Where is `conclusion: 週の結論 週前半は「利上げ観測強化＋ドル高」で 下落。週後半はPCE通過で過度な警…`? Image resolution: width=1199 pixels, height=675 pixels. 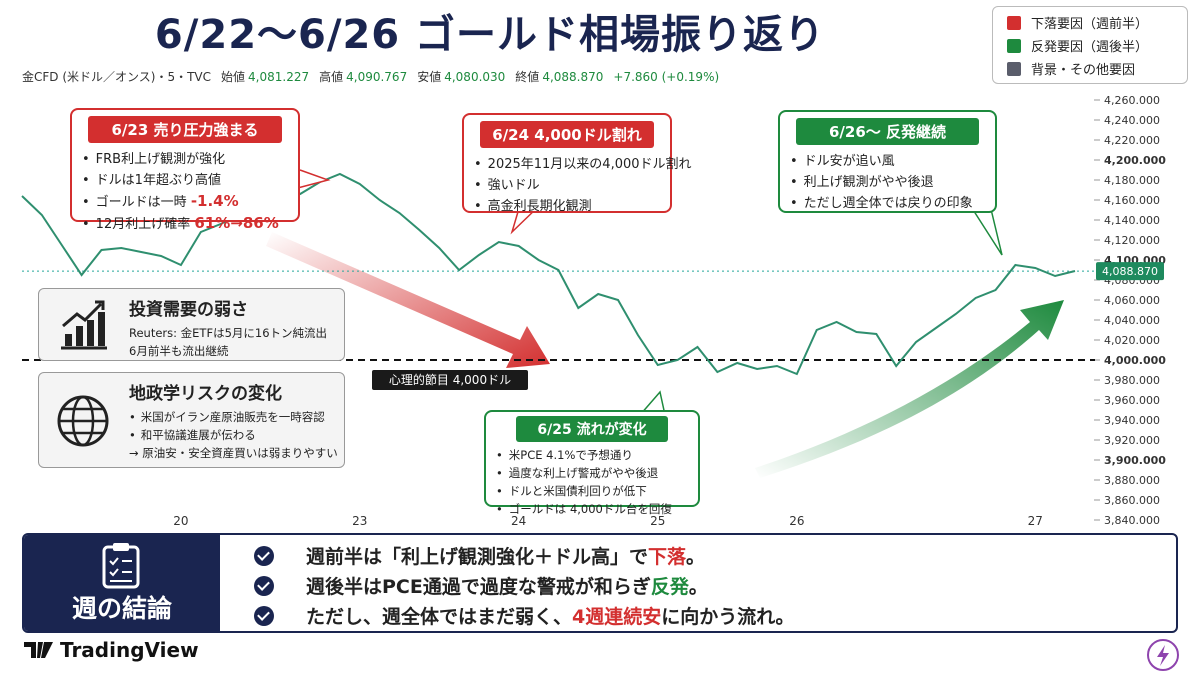
conclusion: 週の結論 週前半は「利上げ観測強化＋ドル高」で 下落。週後半はPCE通過で過度な警… is located at coordinates (600, 583).